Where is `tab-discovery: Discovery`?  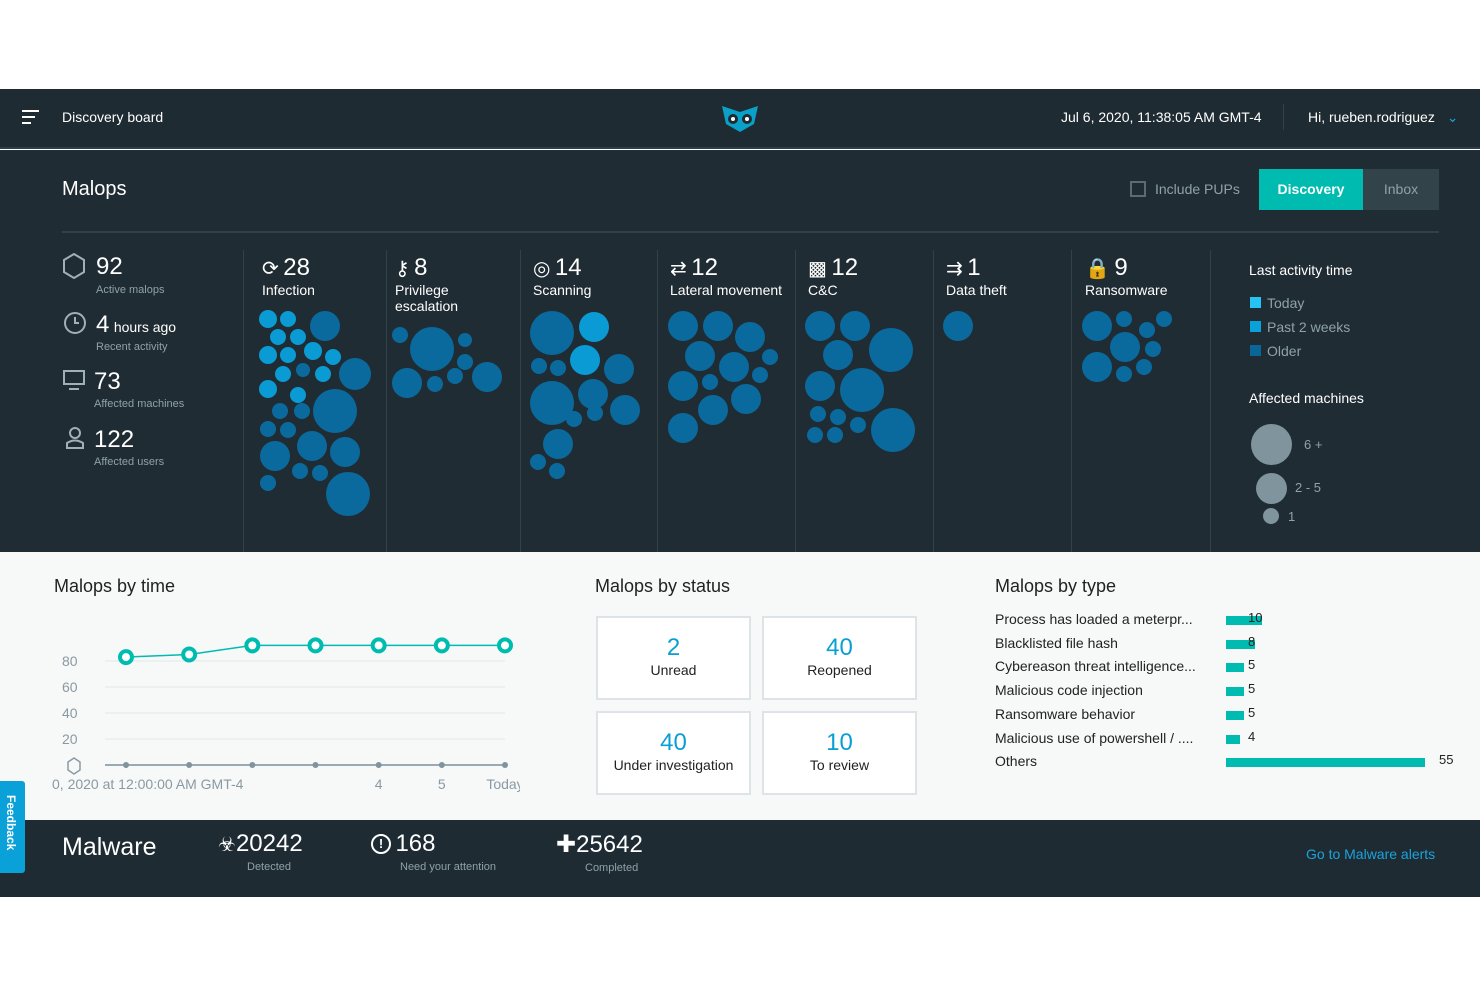
tab-discovery: Discovery is located at coordinates (1311, 189).